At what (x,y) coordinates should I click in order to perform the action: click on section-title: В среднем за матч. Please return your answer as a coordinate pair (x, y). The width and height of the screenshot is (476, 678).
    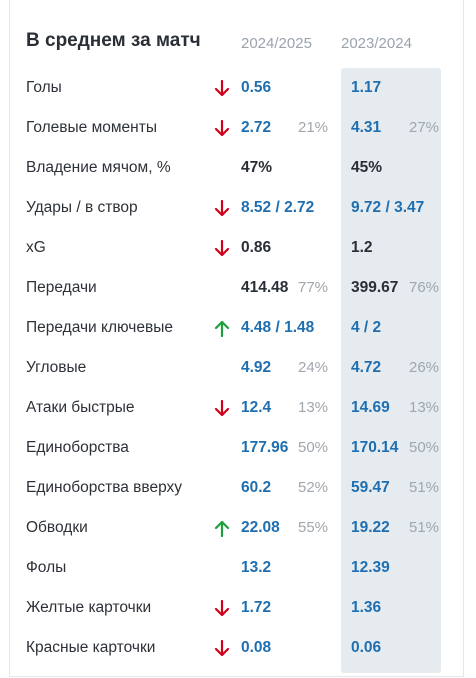
    Looking at the image, I should click on (113, 40).